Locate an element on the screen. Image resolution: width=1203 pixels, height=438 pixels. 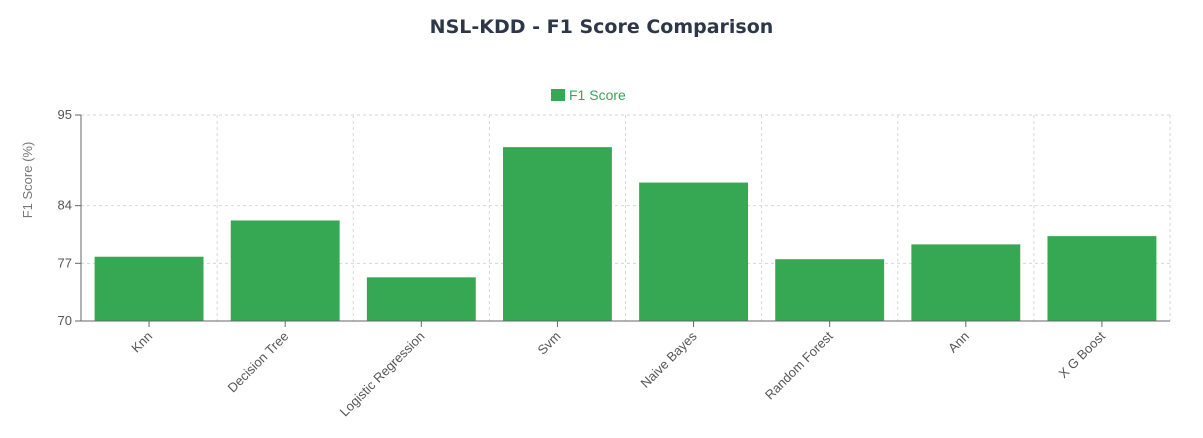
x-tick-label: Knn is located at coordinates (141, 342).